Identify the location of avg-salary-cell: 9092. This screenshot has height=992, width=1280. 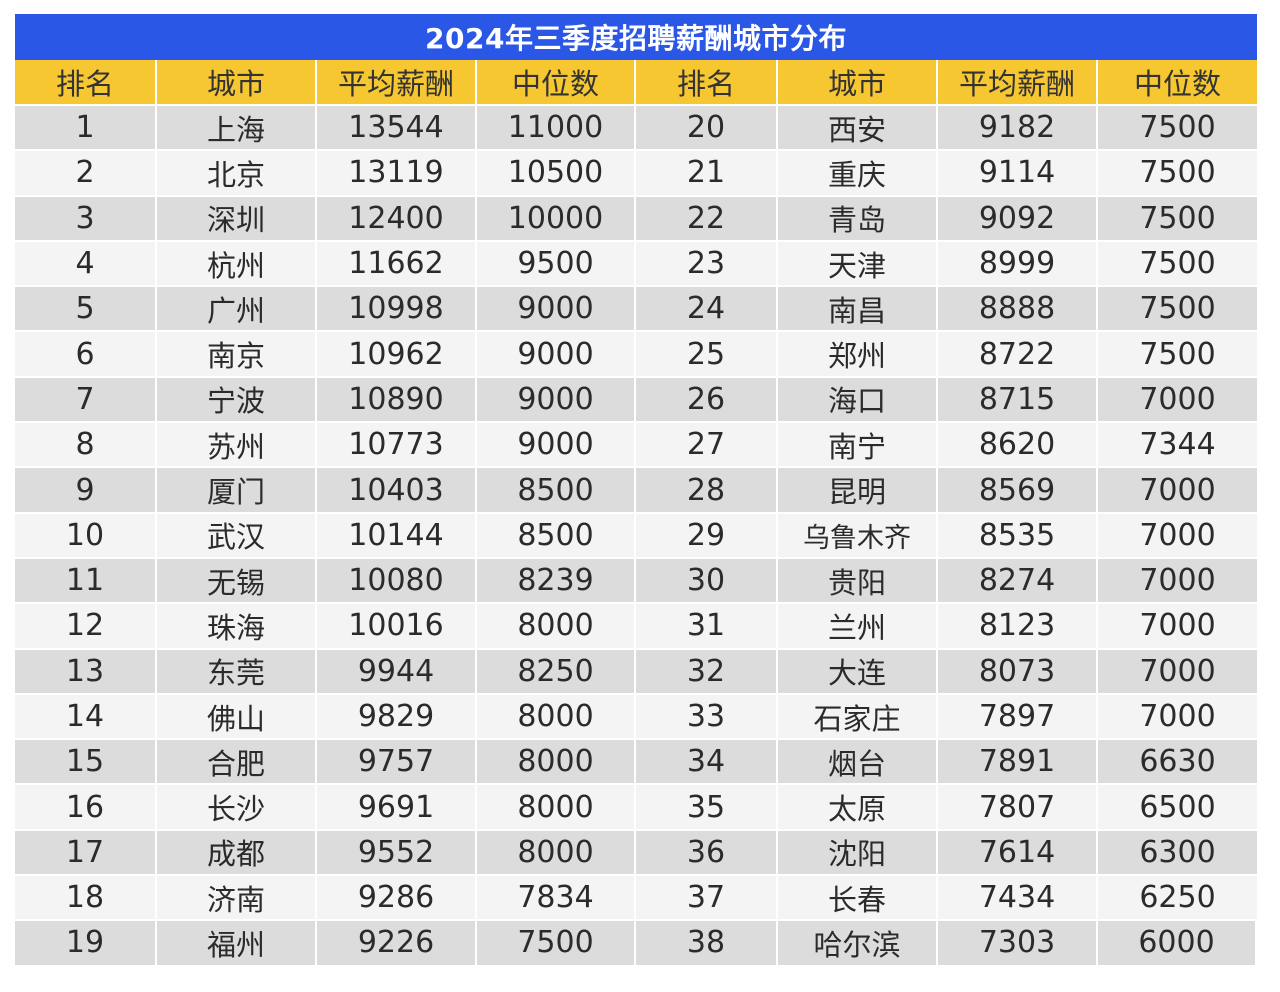
(1018, 217).